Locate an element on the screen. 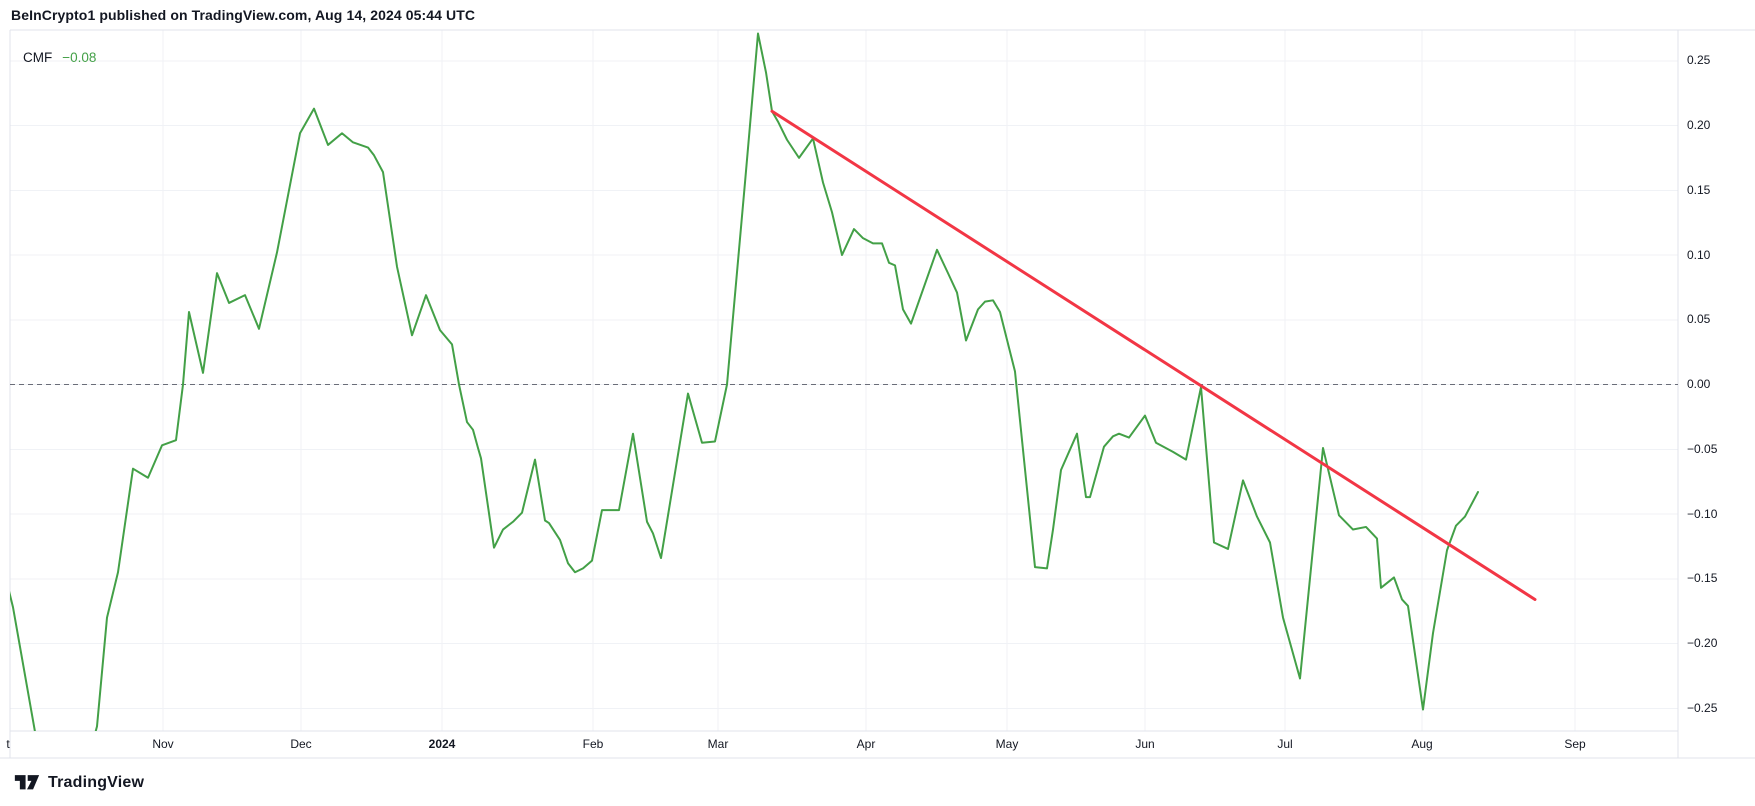  y-axis-label: 0.15 is located at coordinates (1699, 189).